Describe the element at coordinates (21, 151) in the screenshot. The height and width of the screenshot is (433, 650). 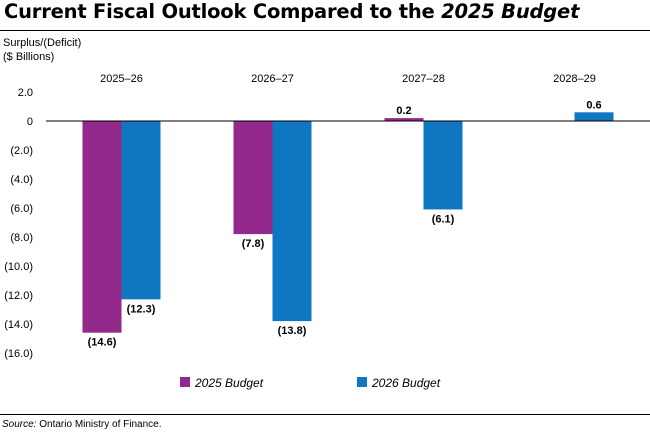
I see `y-tick-label: (2.0)` at that location.